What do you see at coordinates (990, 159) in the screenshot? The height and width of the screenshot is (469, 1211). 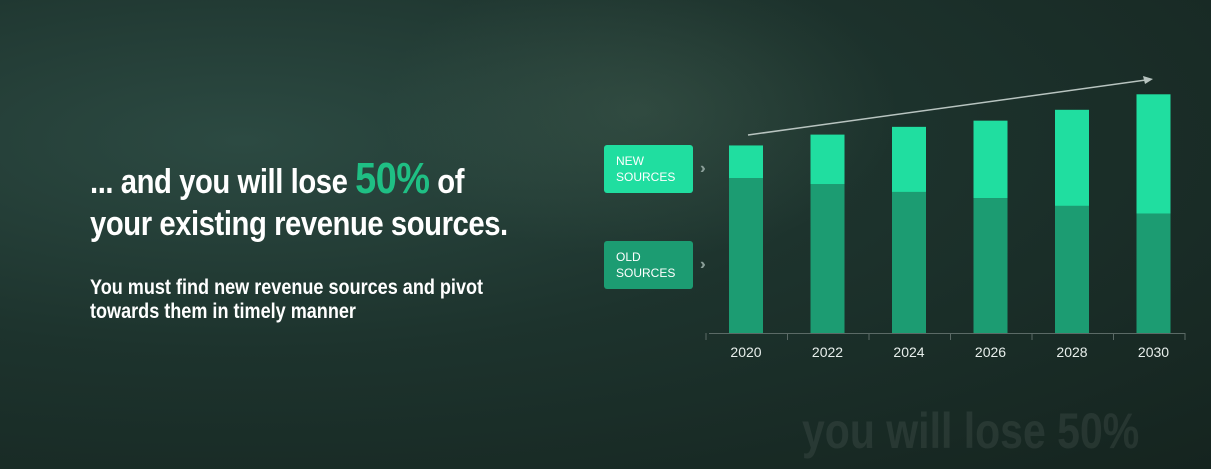 I see `bar-new-sources-2026` at bounding box center [990, 159].